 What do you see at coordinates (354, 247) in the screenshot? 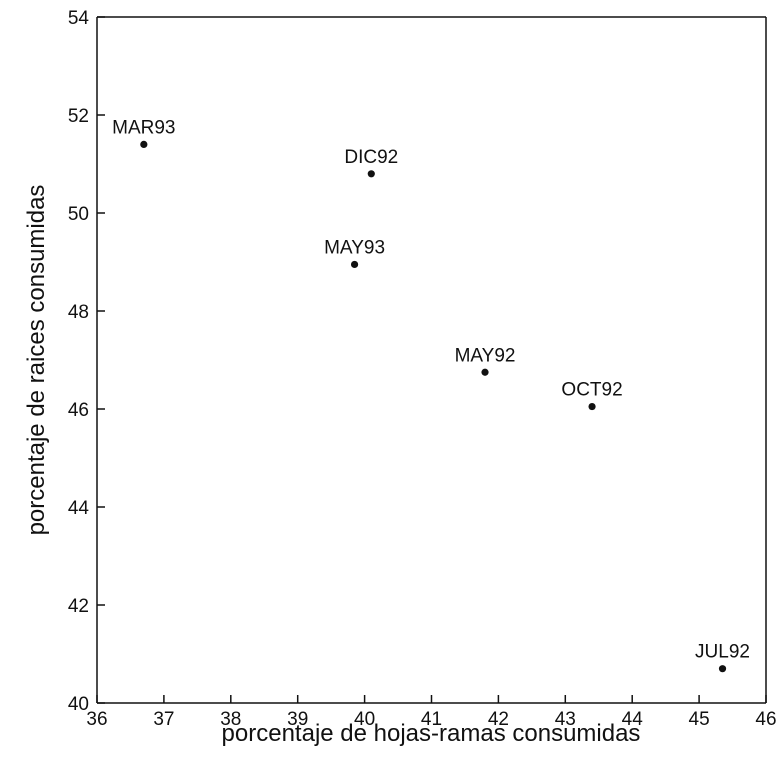
I see `point-label: MAY93` at bounding box center [354, 247].